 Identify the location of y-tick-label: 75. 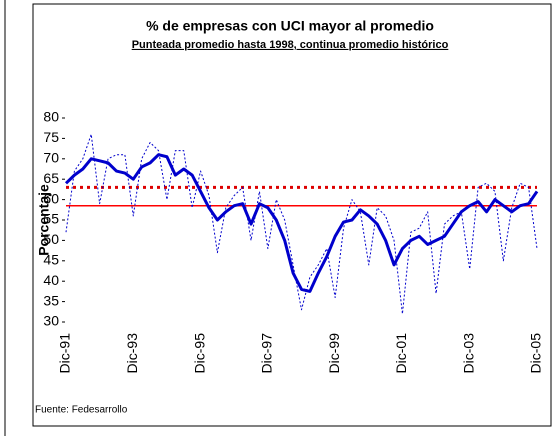
(51, 137).